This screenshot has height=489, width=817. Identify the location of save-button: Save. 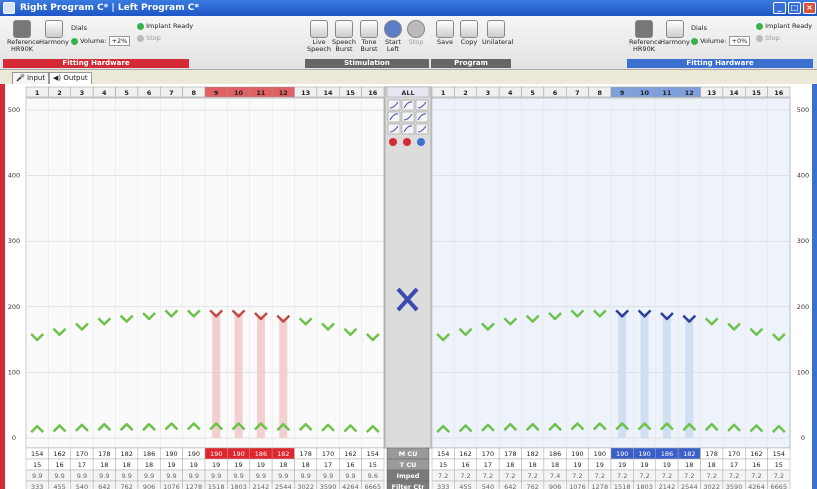
(445, 33).